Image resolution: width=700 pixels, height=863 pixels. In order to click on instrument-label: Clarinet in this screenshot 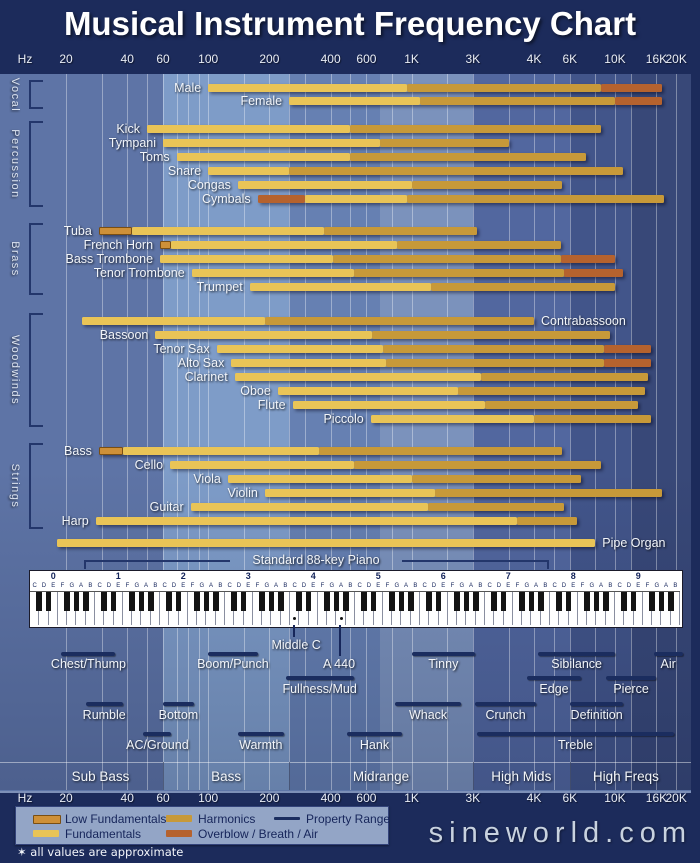, I will do `click(206, 377)`.